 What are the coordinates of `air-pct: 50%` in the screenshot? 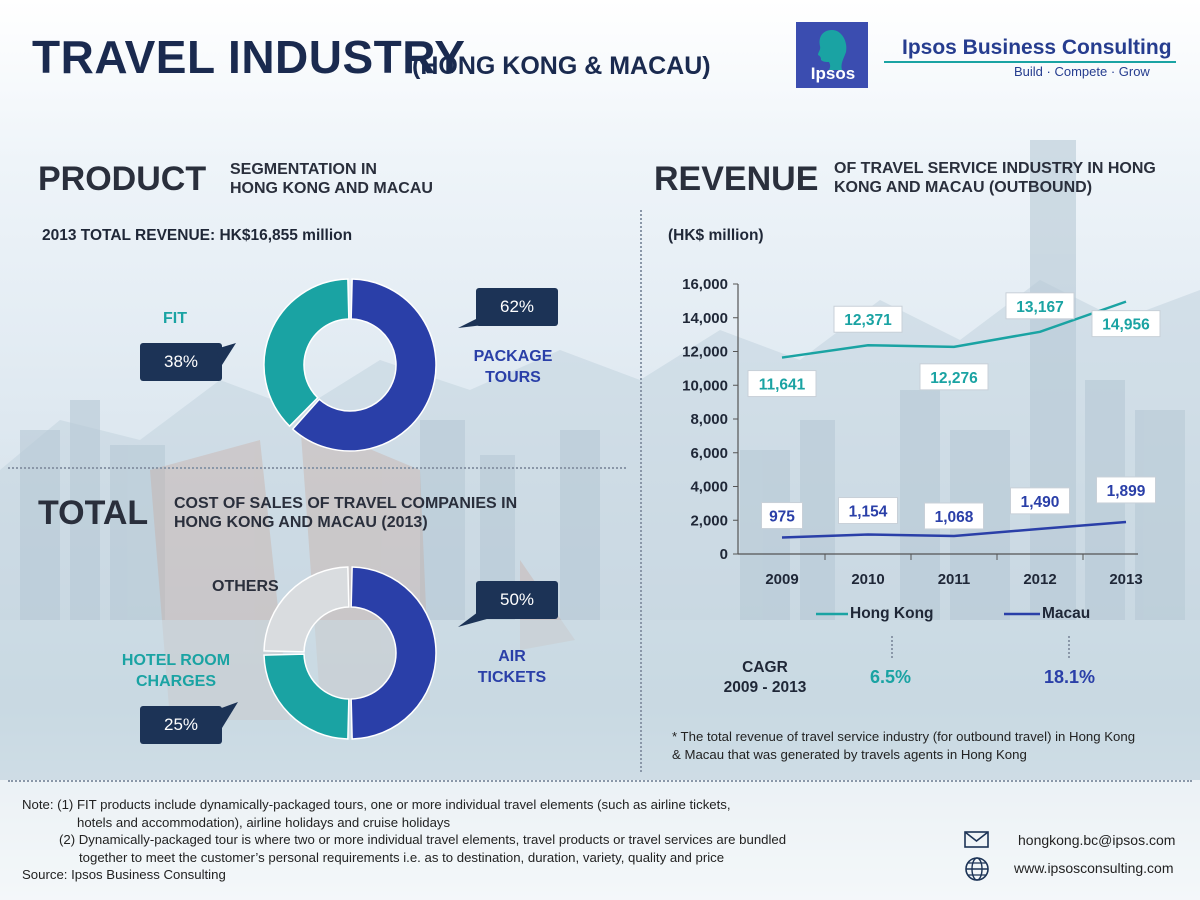 It's located at (517, 599).